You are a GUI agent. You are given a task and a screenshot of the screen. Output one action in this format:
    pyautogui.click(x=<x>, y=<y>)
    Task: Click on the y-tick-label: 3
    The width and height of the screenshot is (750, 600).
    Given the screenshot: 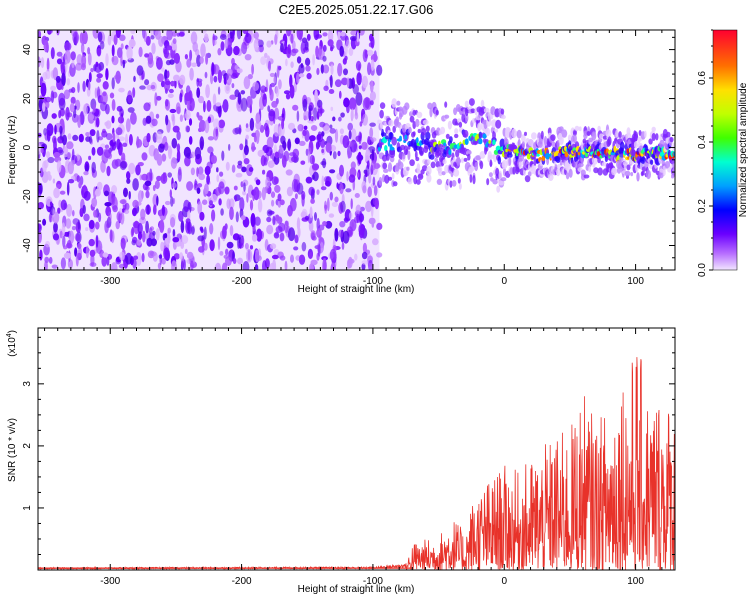 What is the action you would take?
    pyautogui.click(x=27, y=384)
    